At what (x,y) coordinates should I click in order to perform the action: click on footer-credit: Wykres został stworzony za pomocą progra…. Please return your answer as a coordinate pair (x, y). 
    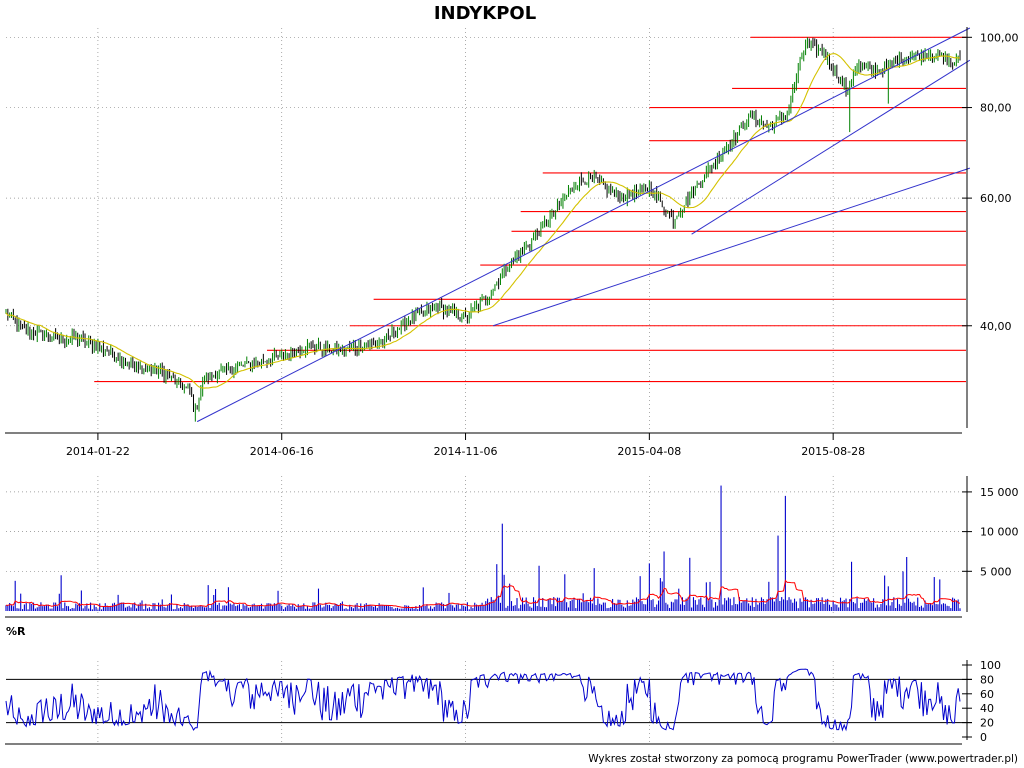
    Looking at the image, I should click on (803, 759).